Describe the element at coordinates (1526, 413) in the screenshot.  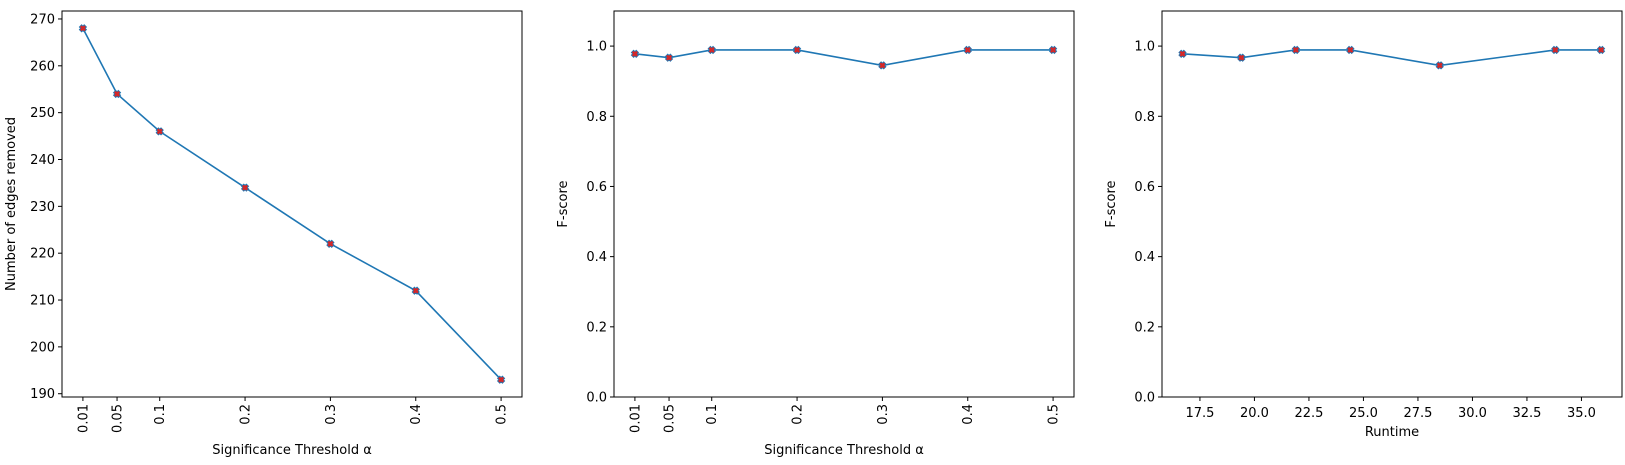
I see `x-tick-label: 32.5` at that location.